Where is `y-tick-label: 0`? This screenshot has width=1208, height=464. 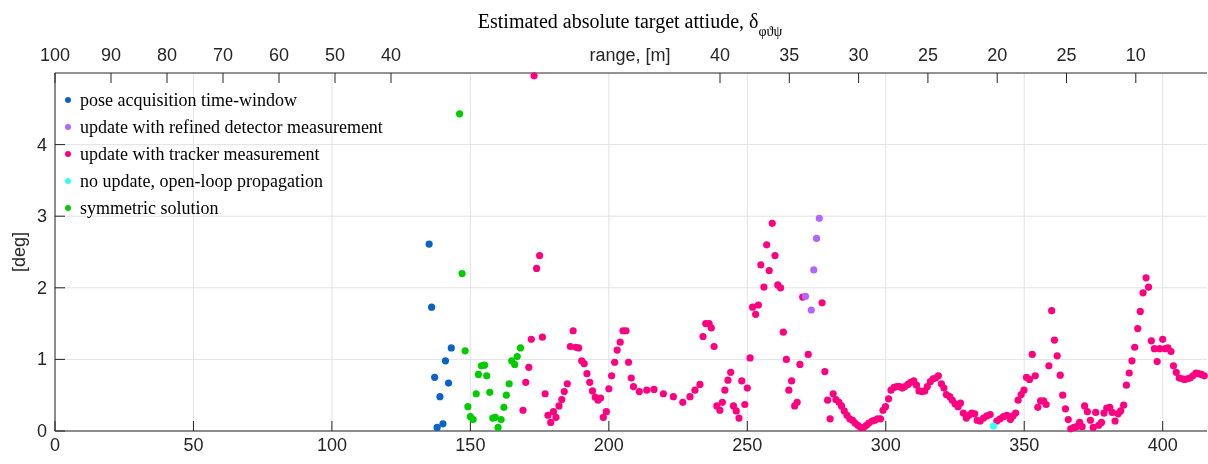 y-tick-label: 0 is located at coordinates (41, 431).